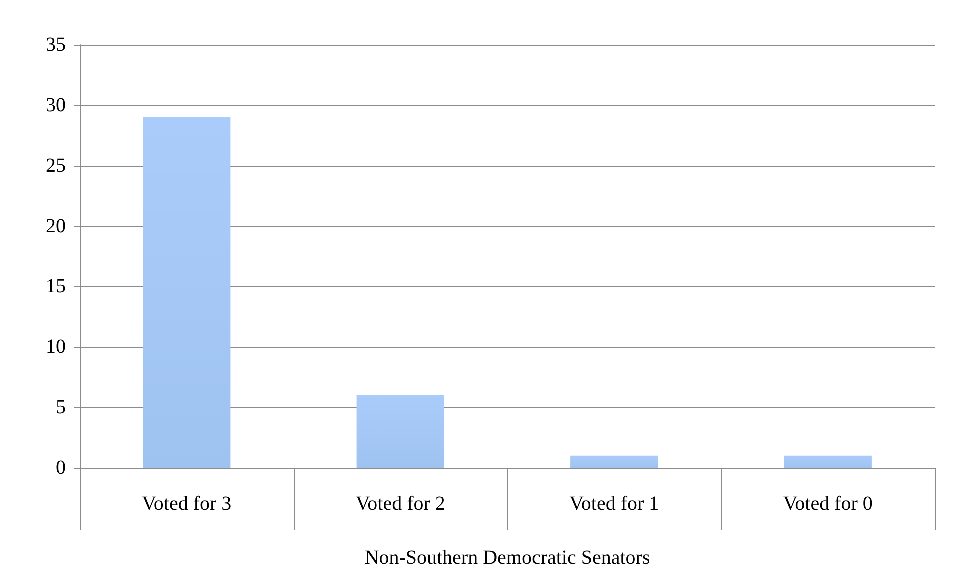 The width and height of the screenshot is (955, 580). Describe the element at coordinates (56, 45) in the screenshot. I see `y-tick-label: 35` at that location.